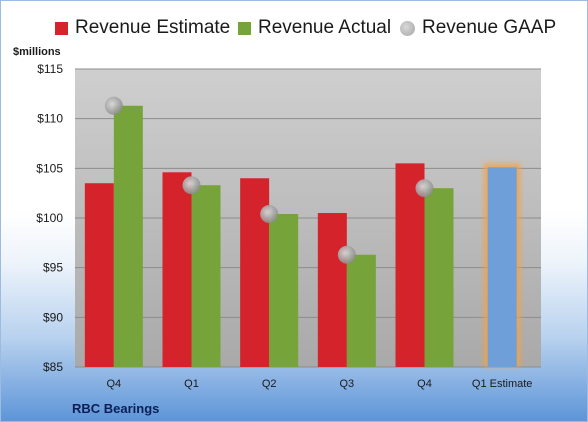 This screenshot has width=588, height=422. What do you see at coordinates (269, 384) in the screenshot?
I see `x-tick-label: Q2` at bounding box center [269, 384].